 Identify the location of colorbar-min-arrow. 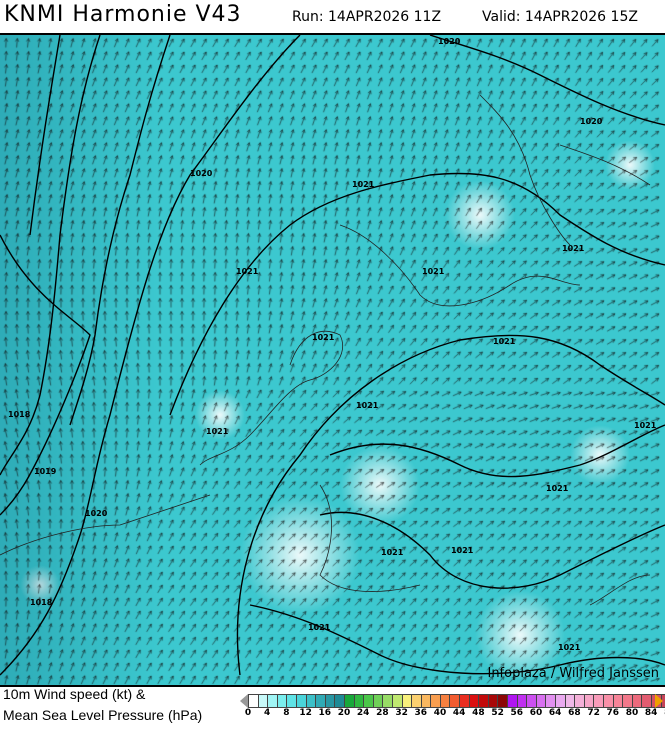
(244, 701).